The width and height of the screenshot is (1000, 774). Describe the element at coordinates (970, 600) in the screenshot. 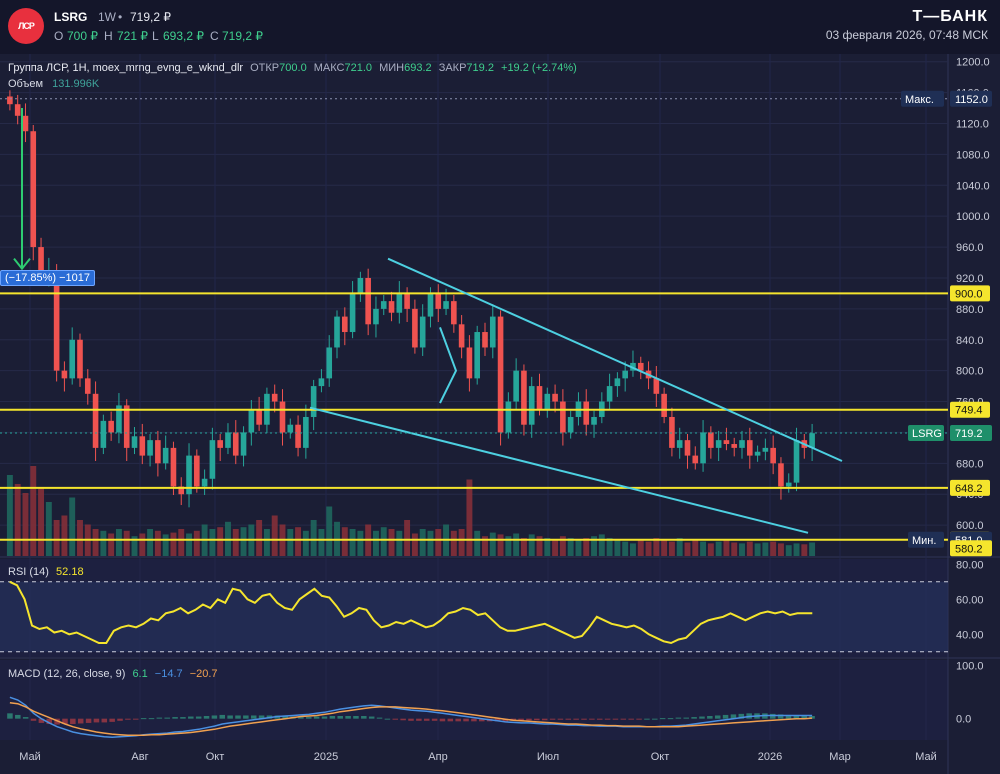

I see `rsi-tick-label: 60.00` at that location.